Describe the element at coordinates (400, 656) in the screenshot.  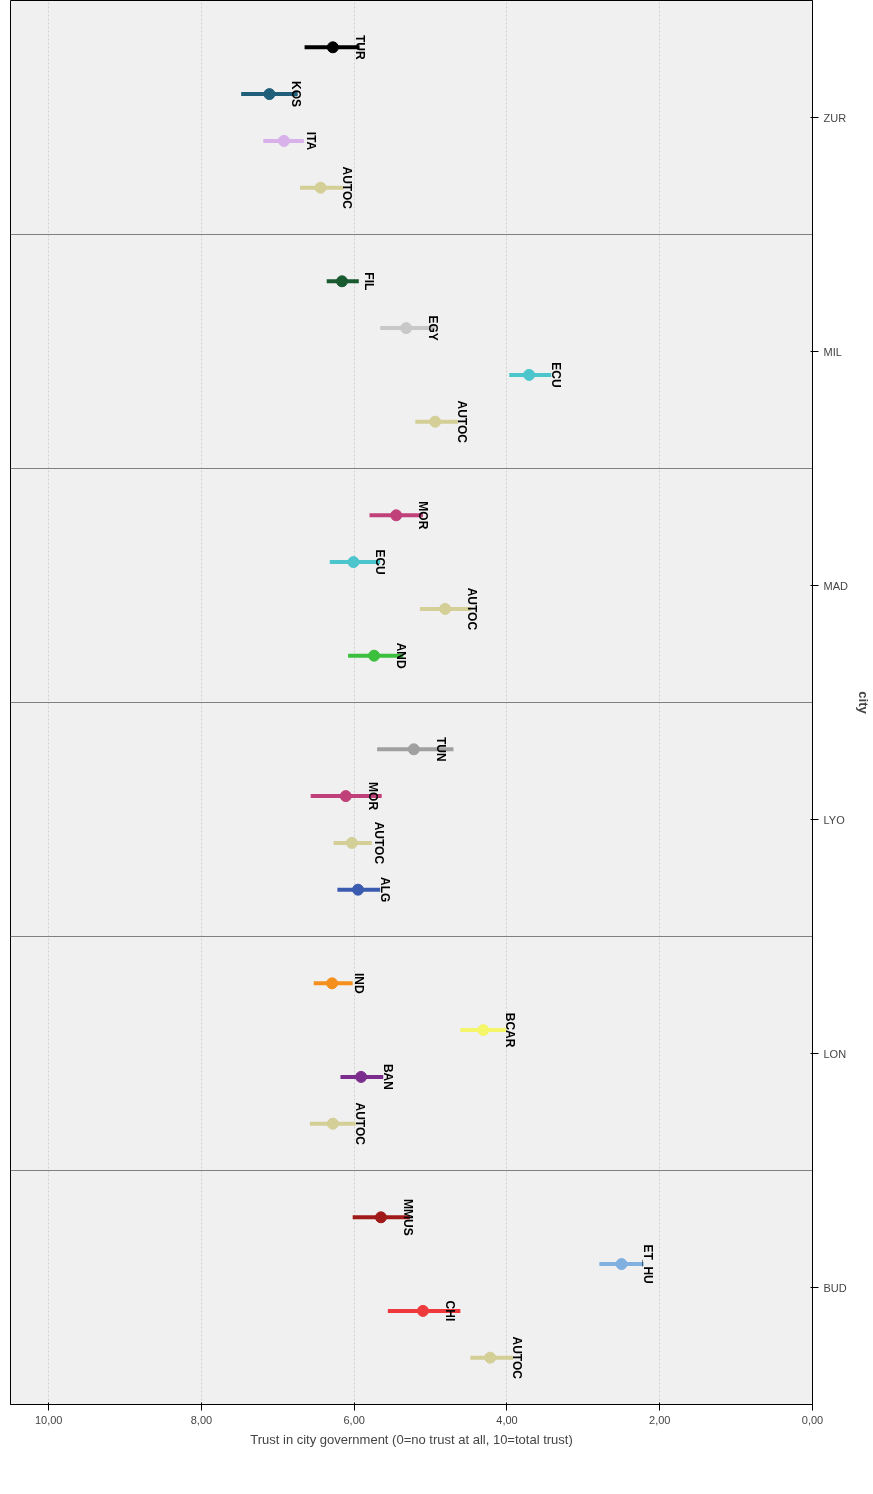
I see `text: AND` at that location.